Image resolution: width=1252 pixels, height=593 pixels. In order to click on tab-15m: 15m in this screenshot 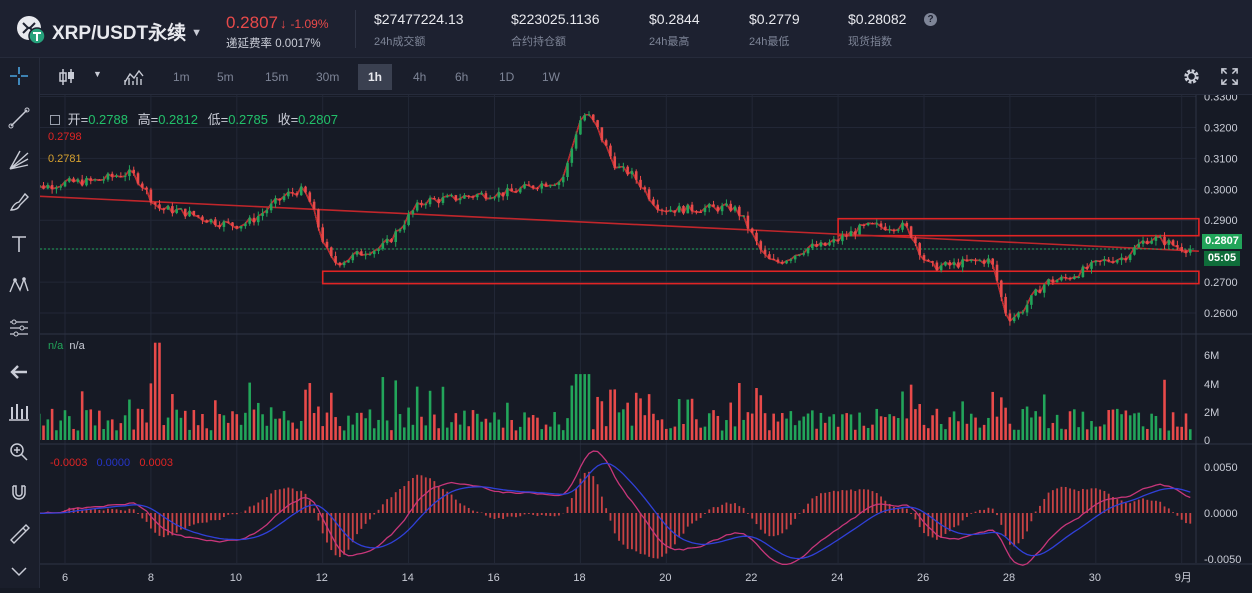, I will do `click(277, 77)`.